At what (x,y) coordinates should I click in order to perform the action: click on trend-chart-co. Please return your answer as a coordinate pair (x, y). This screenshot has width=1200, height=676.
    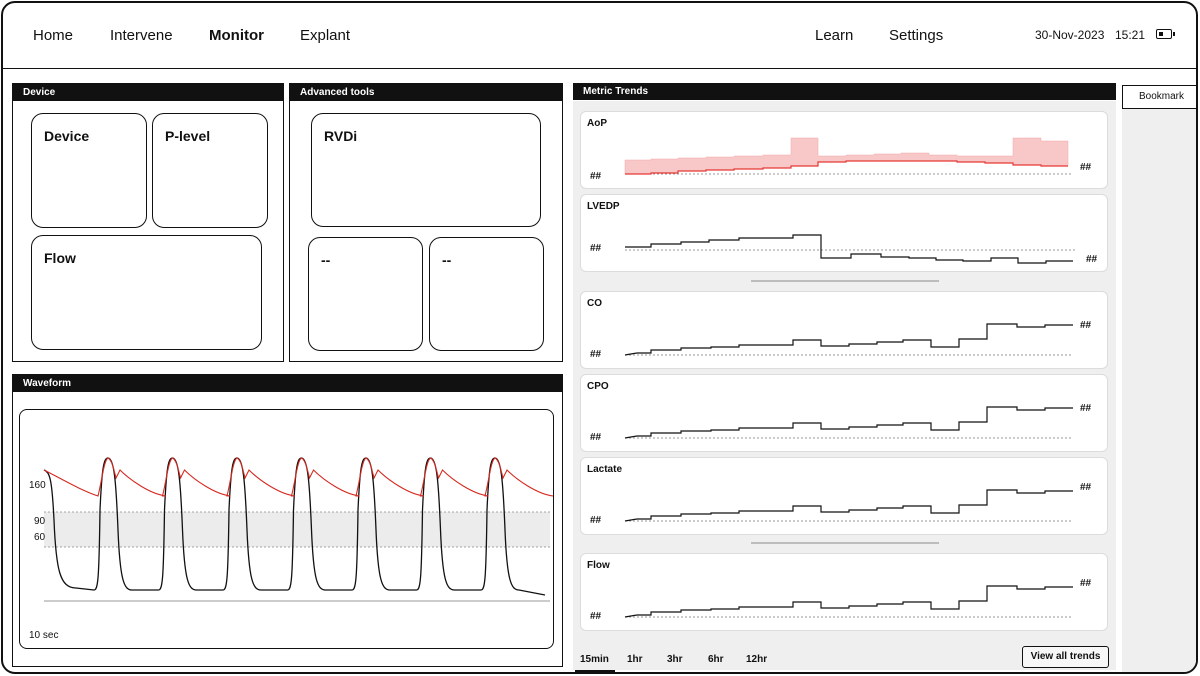
    Looking at the image, I should click on (848, 339).